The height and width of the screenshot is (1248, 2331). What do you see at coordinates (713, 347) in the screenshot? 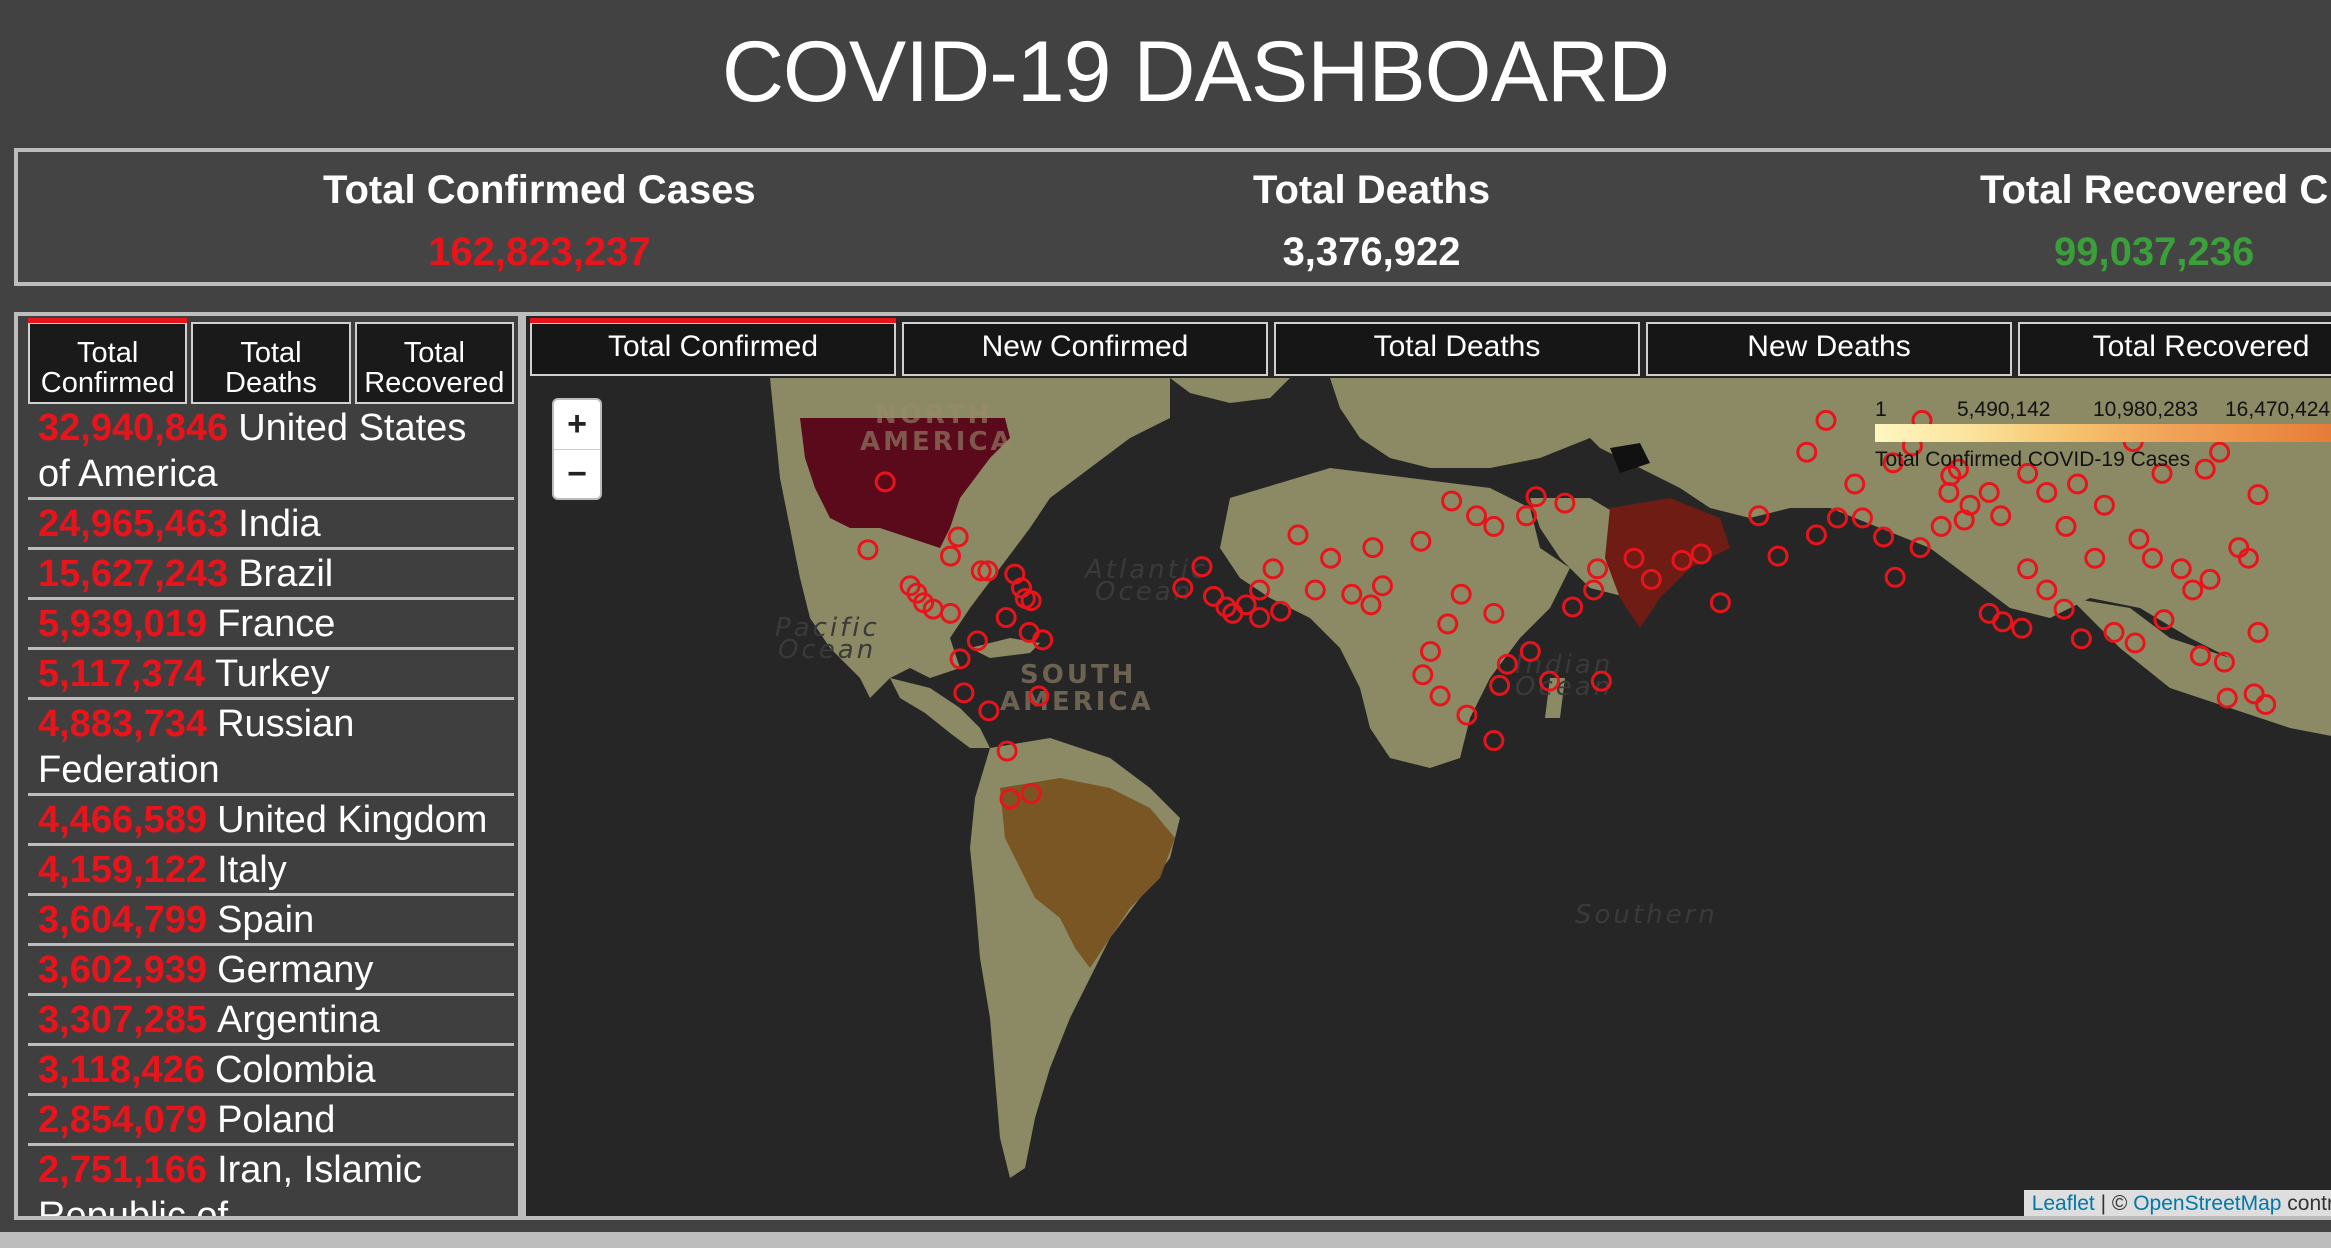
I see `tab-map-total-confirmed: Total Confirmed` at bounding box center [713, 347].